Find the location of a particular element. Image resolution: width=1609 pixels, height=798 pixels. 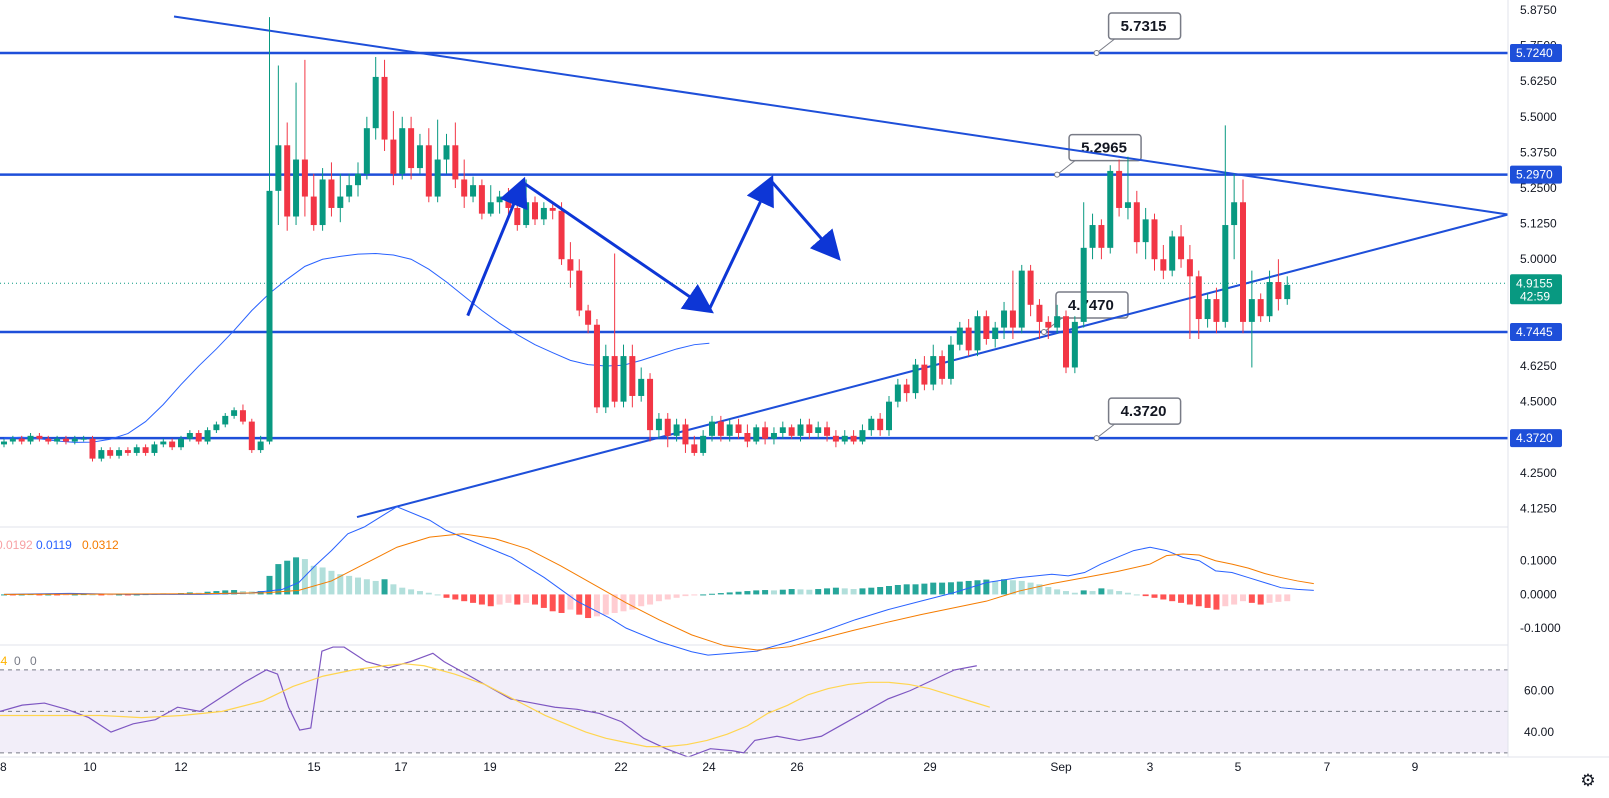

rsi-legend-value: 0 is located at coordinates (33, 661).